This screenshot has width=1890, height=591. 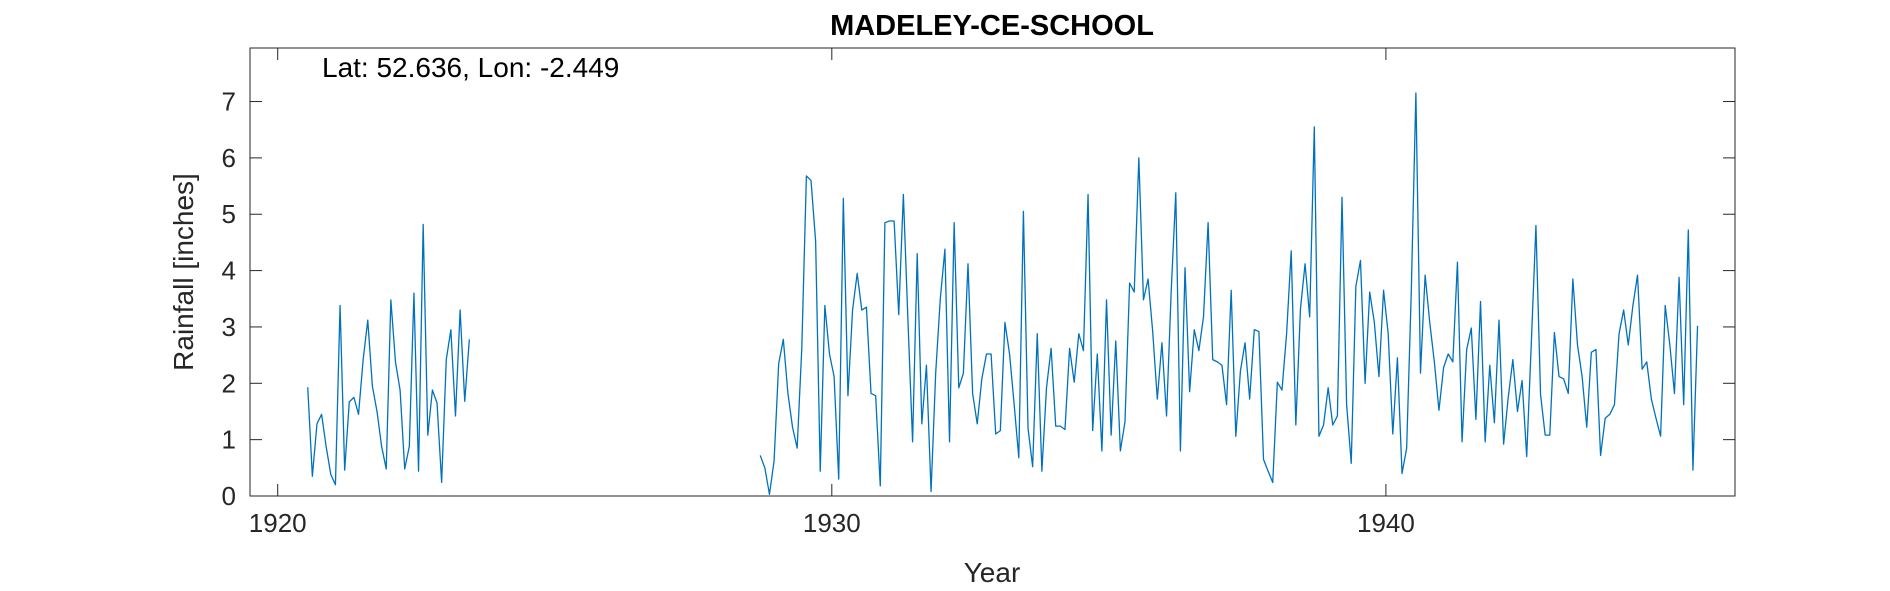 I want to click on location-annotation: Lat: 52.636, Lon: -2.449, so click(x=470, y=67).